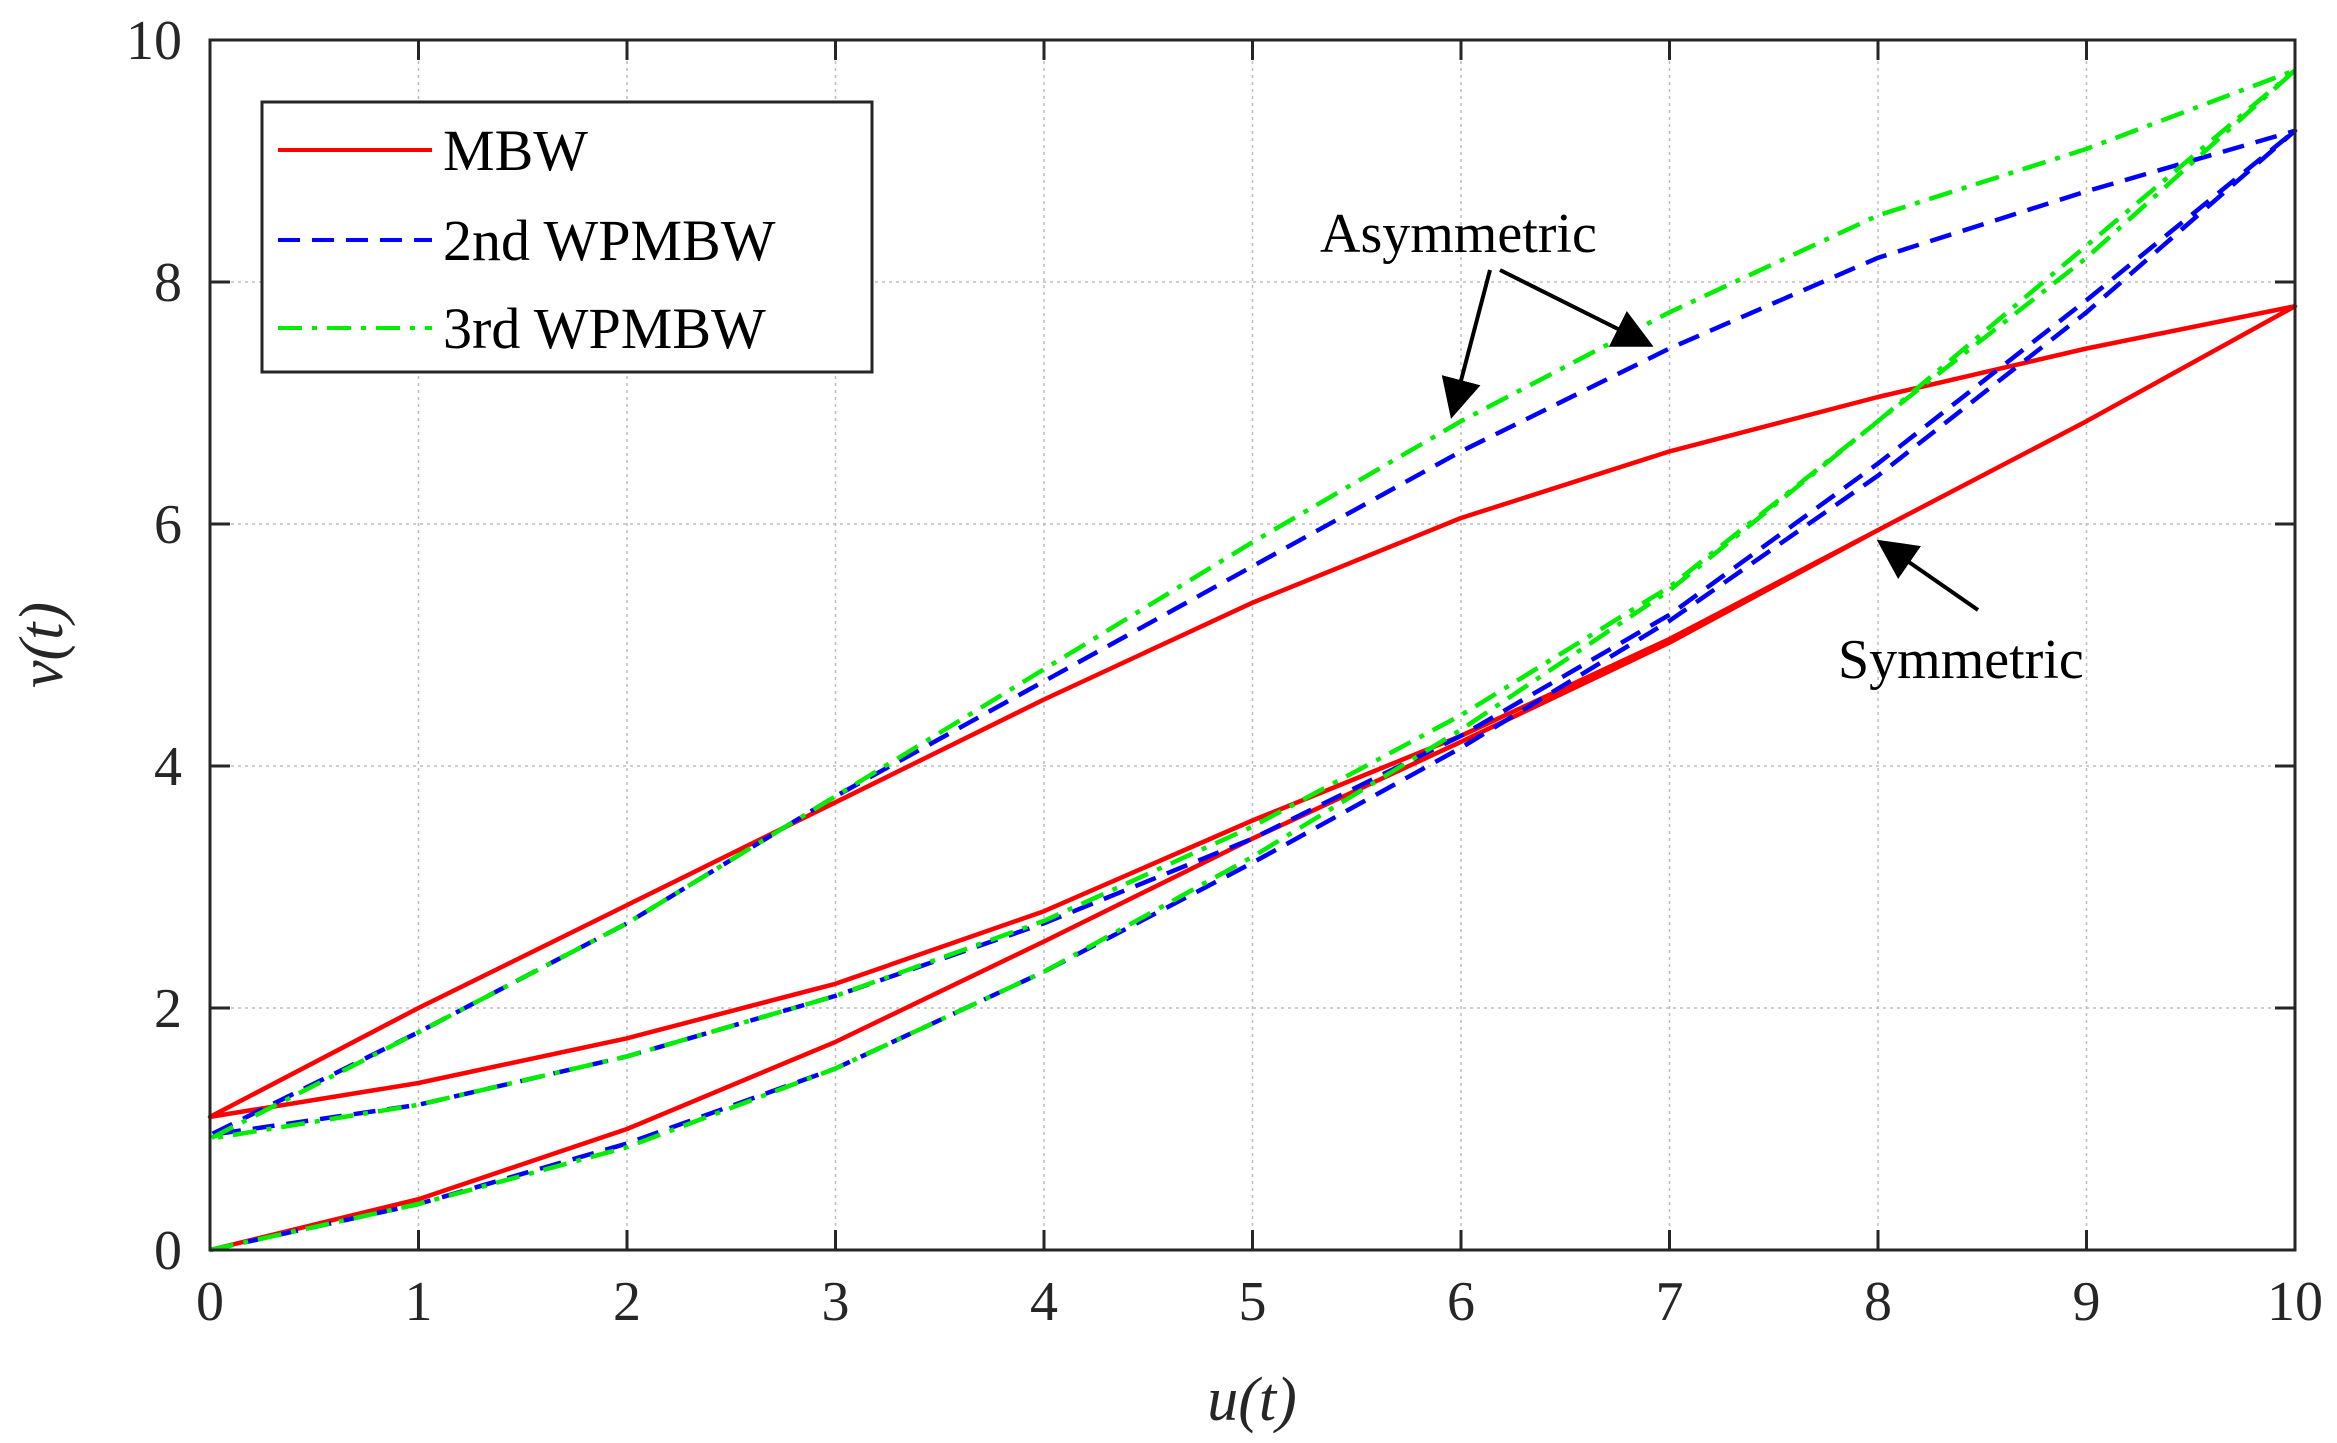 The image size is (2337, 1443). I want to click on x-tick-label: 1, so click(419, 1302).